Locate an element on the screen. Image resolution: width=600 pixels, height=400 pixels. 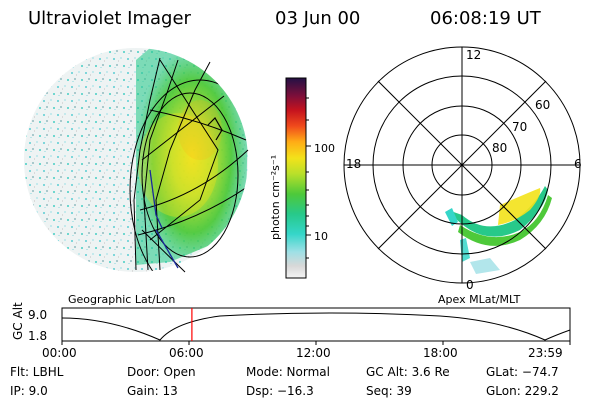
colorbar-tick-10: 10 is located at coordinates (321, 236).